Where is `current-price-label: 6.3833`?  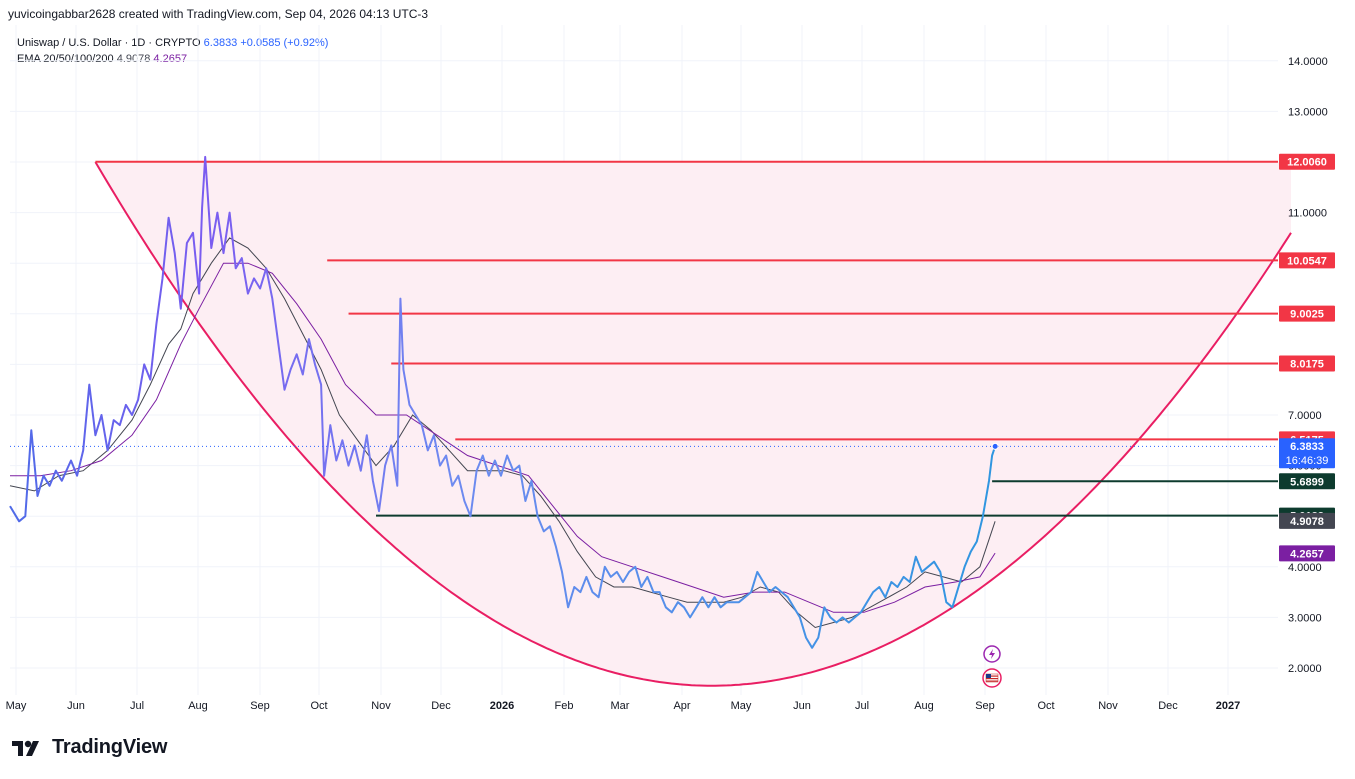 current-price-label: 6.3833 is located at coordinates (1307, 447).